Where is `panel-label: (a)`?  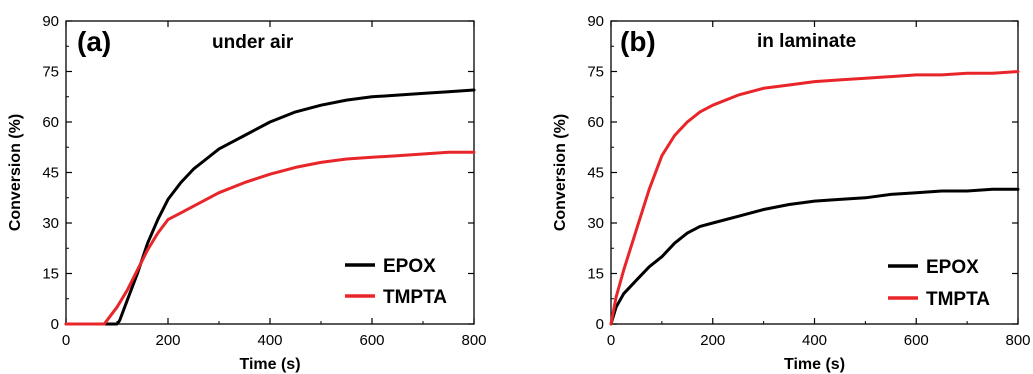
panel-label: (a) is located at coordinates (94, 41).